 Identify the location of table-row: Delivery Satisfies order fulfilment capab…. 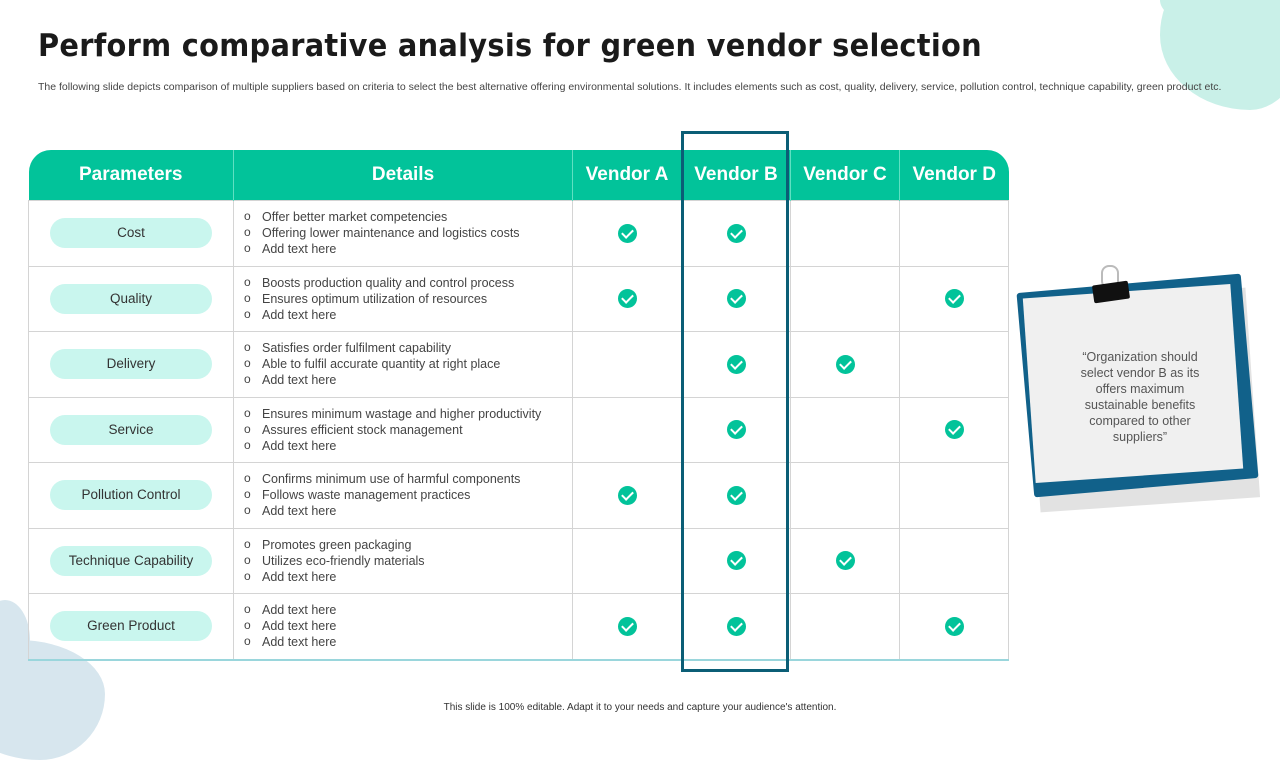
(518, 364).